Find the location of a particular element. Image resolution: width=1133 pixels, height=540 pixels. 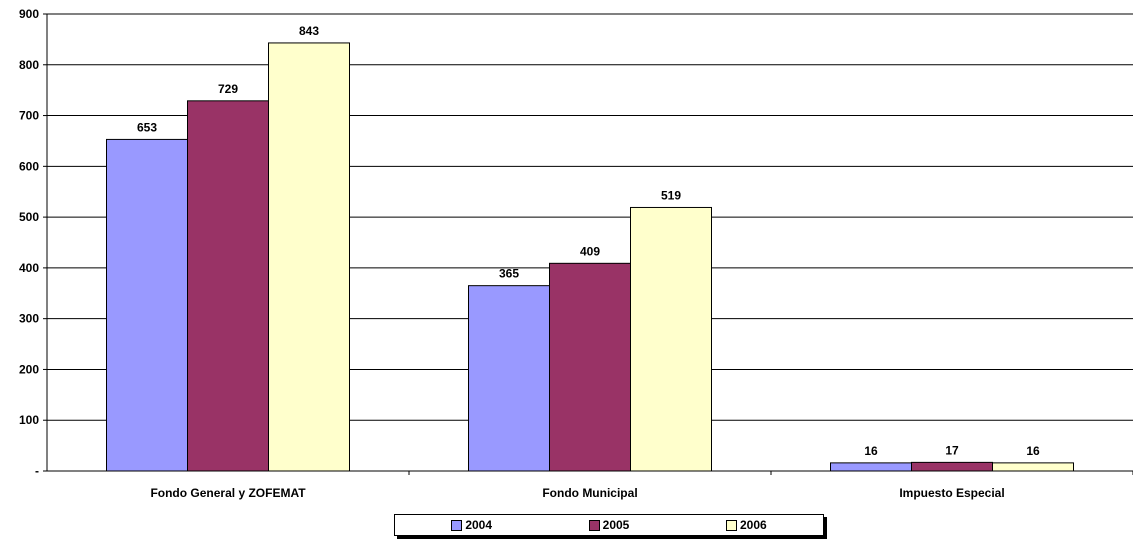

chart-legend: 2004 2005 2006 is located at coordinates (609, 525).